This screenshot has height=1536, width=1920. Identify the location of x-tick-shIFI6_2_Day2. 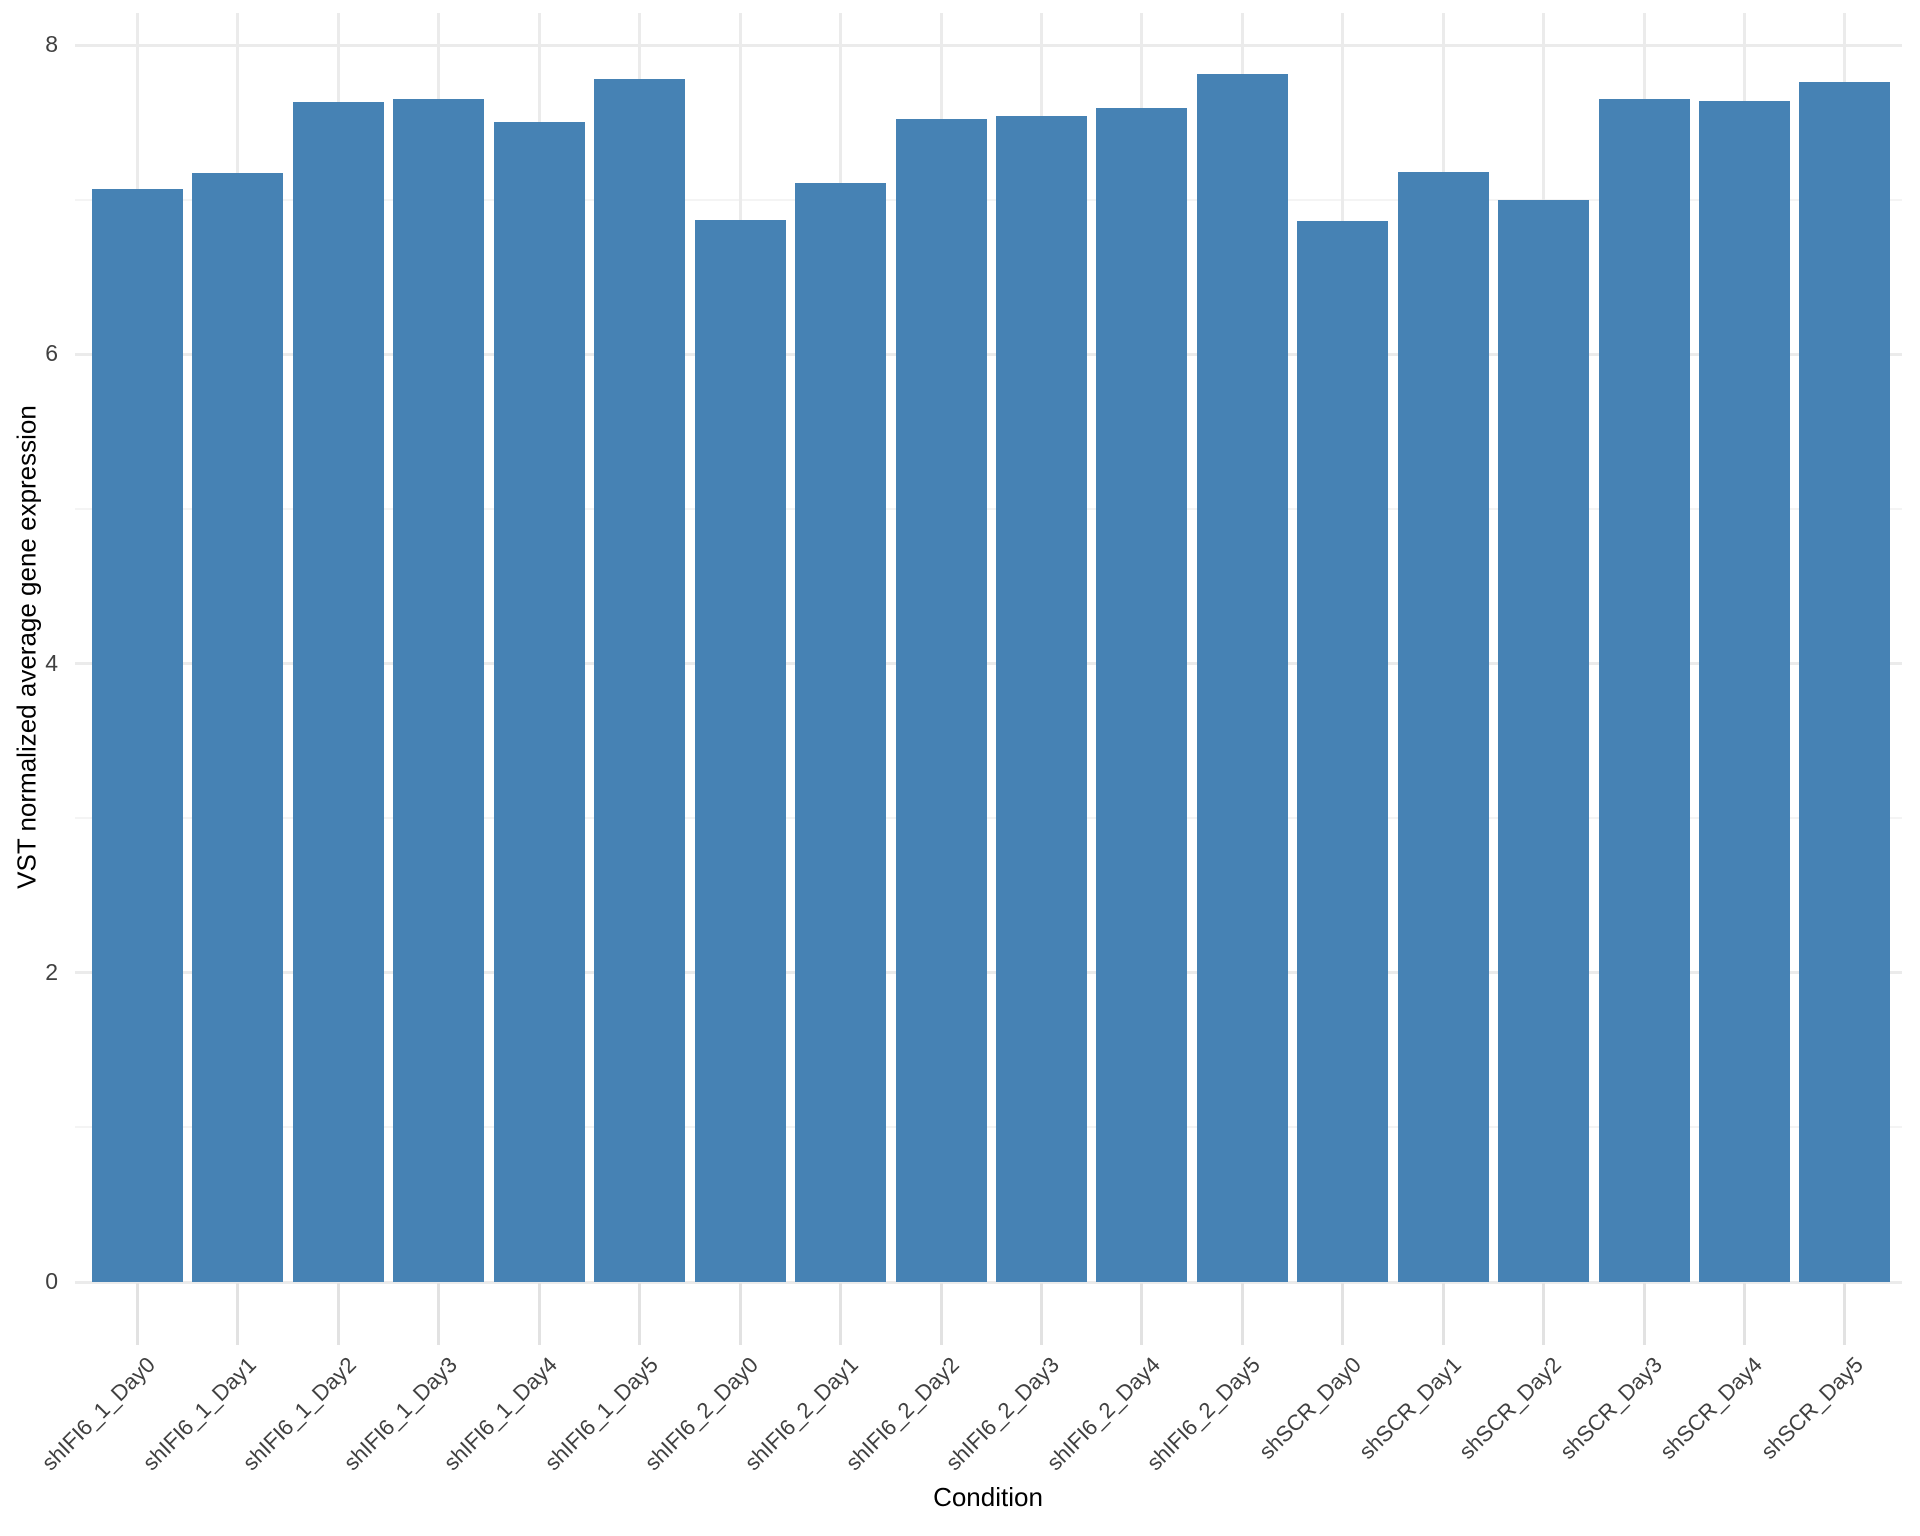
(941, 1314).